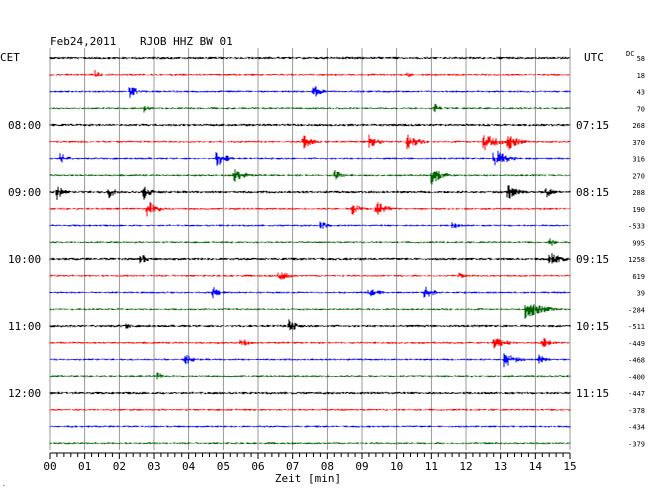  Describe the element at coordinates (636, 394) in the screenshot. I see `dc-offset-label: -447` at that location.